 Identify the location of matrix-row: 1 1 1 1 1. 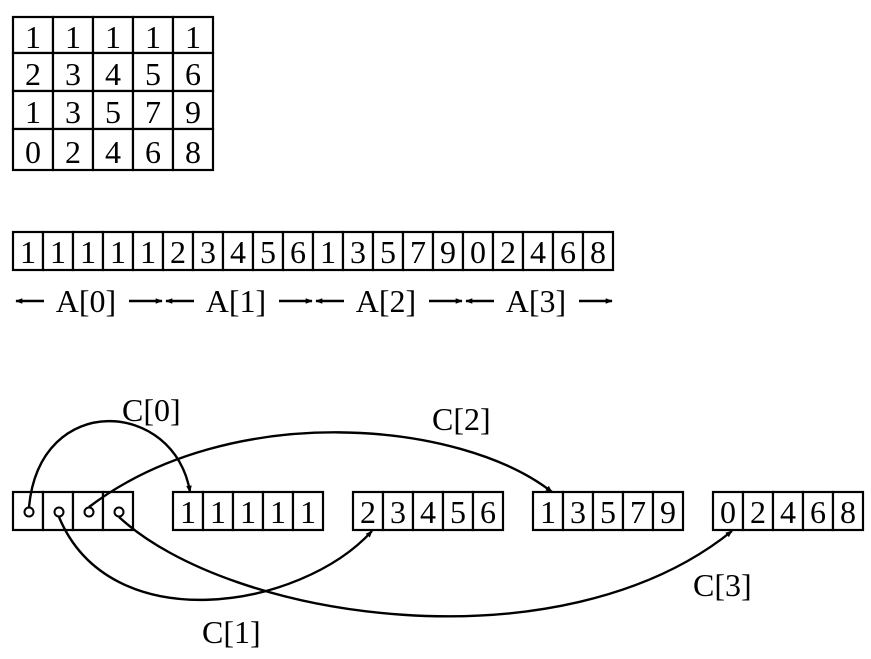
(113, 35).